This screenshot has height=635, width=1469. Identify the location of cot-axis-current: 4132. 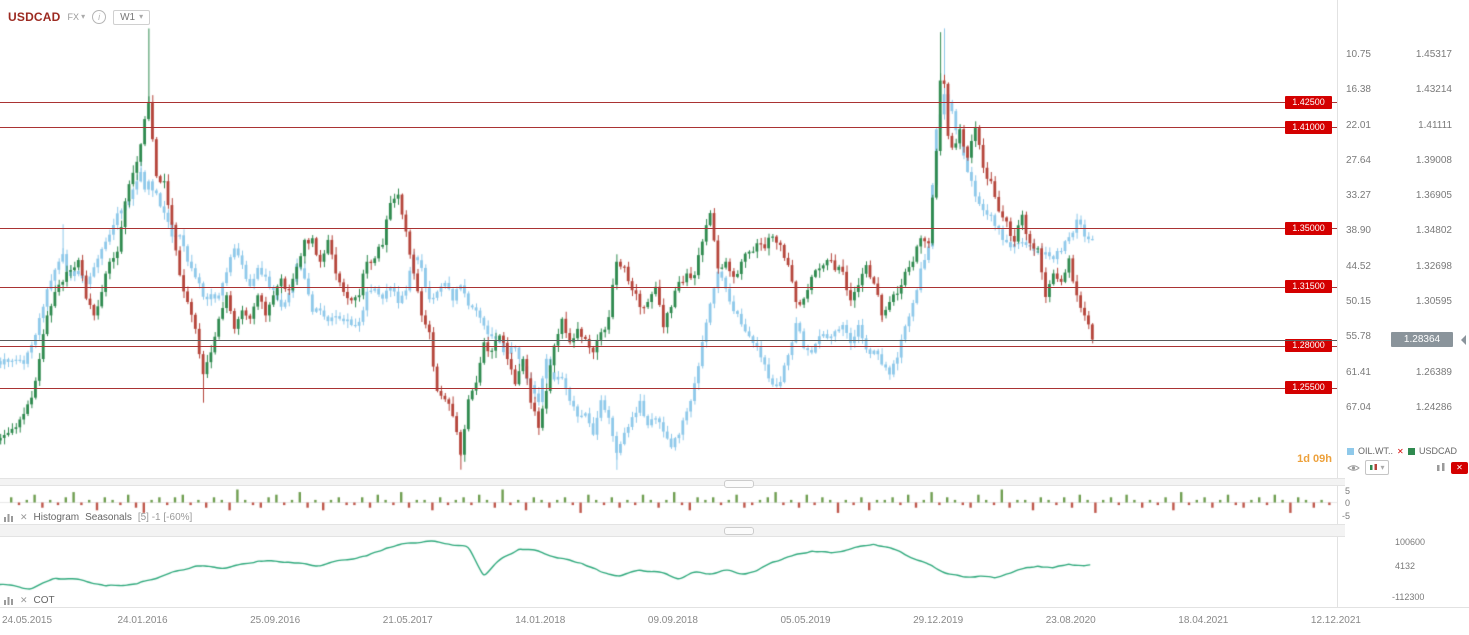
(1405, 566).